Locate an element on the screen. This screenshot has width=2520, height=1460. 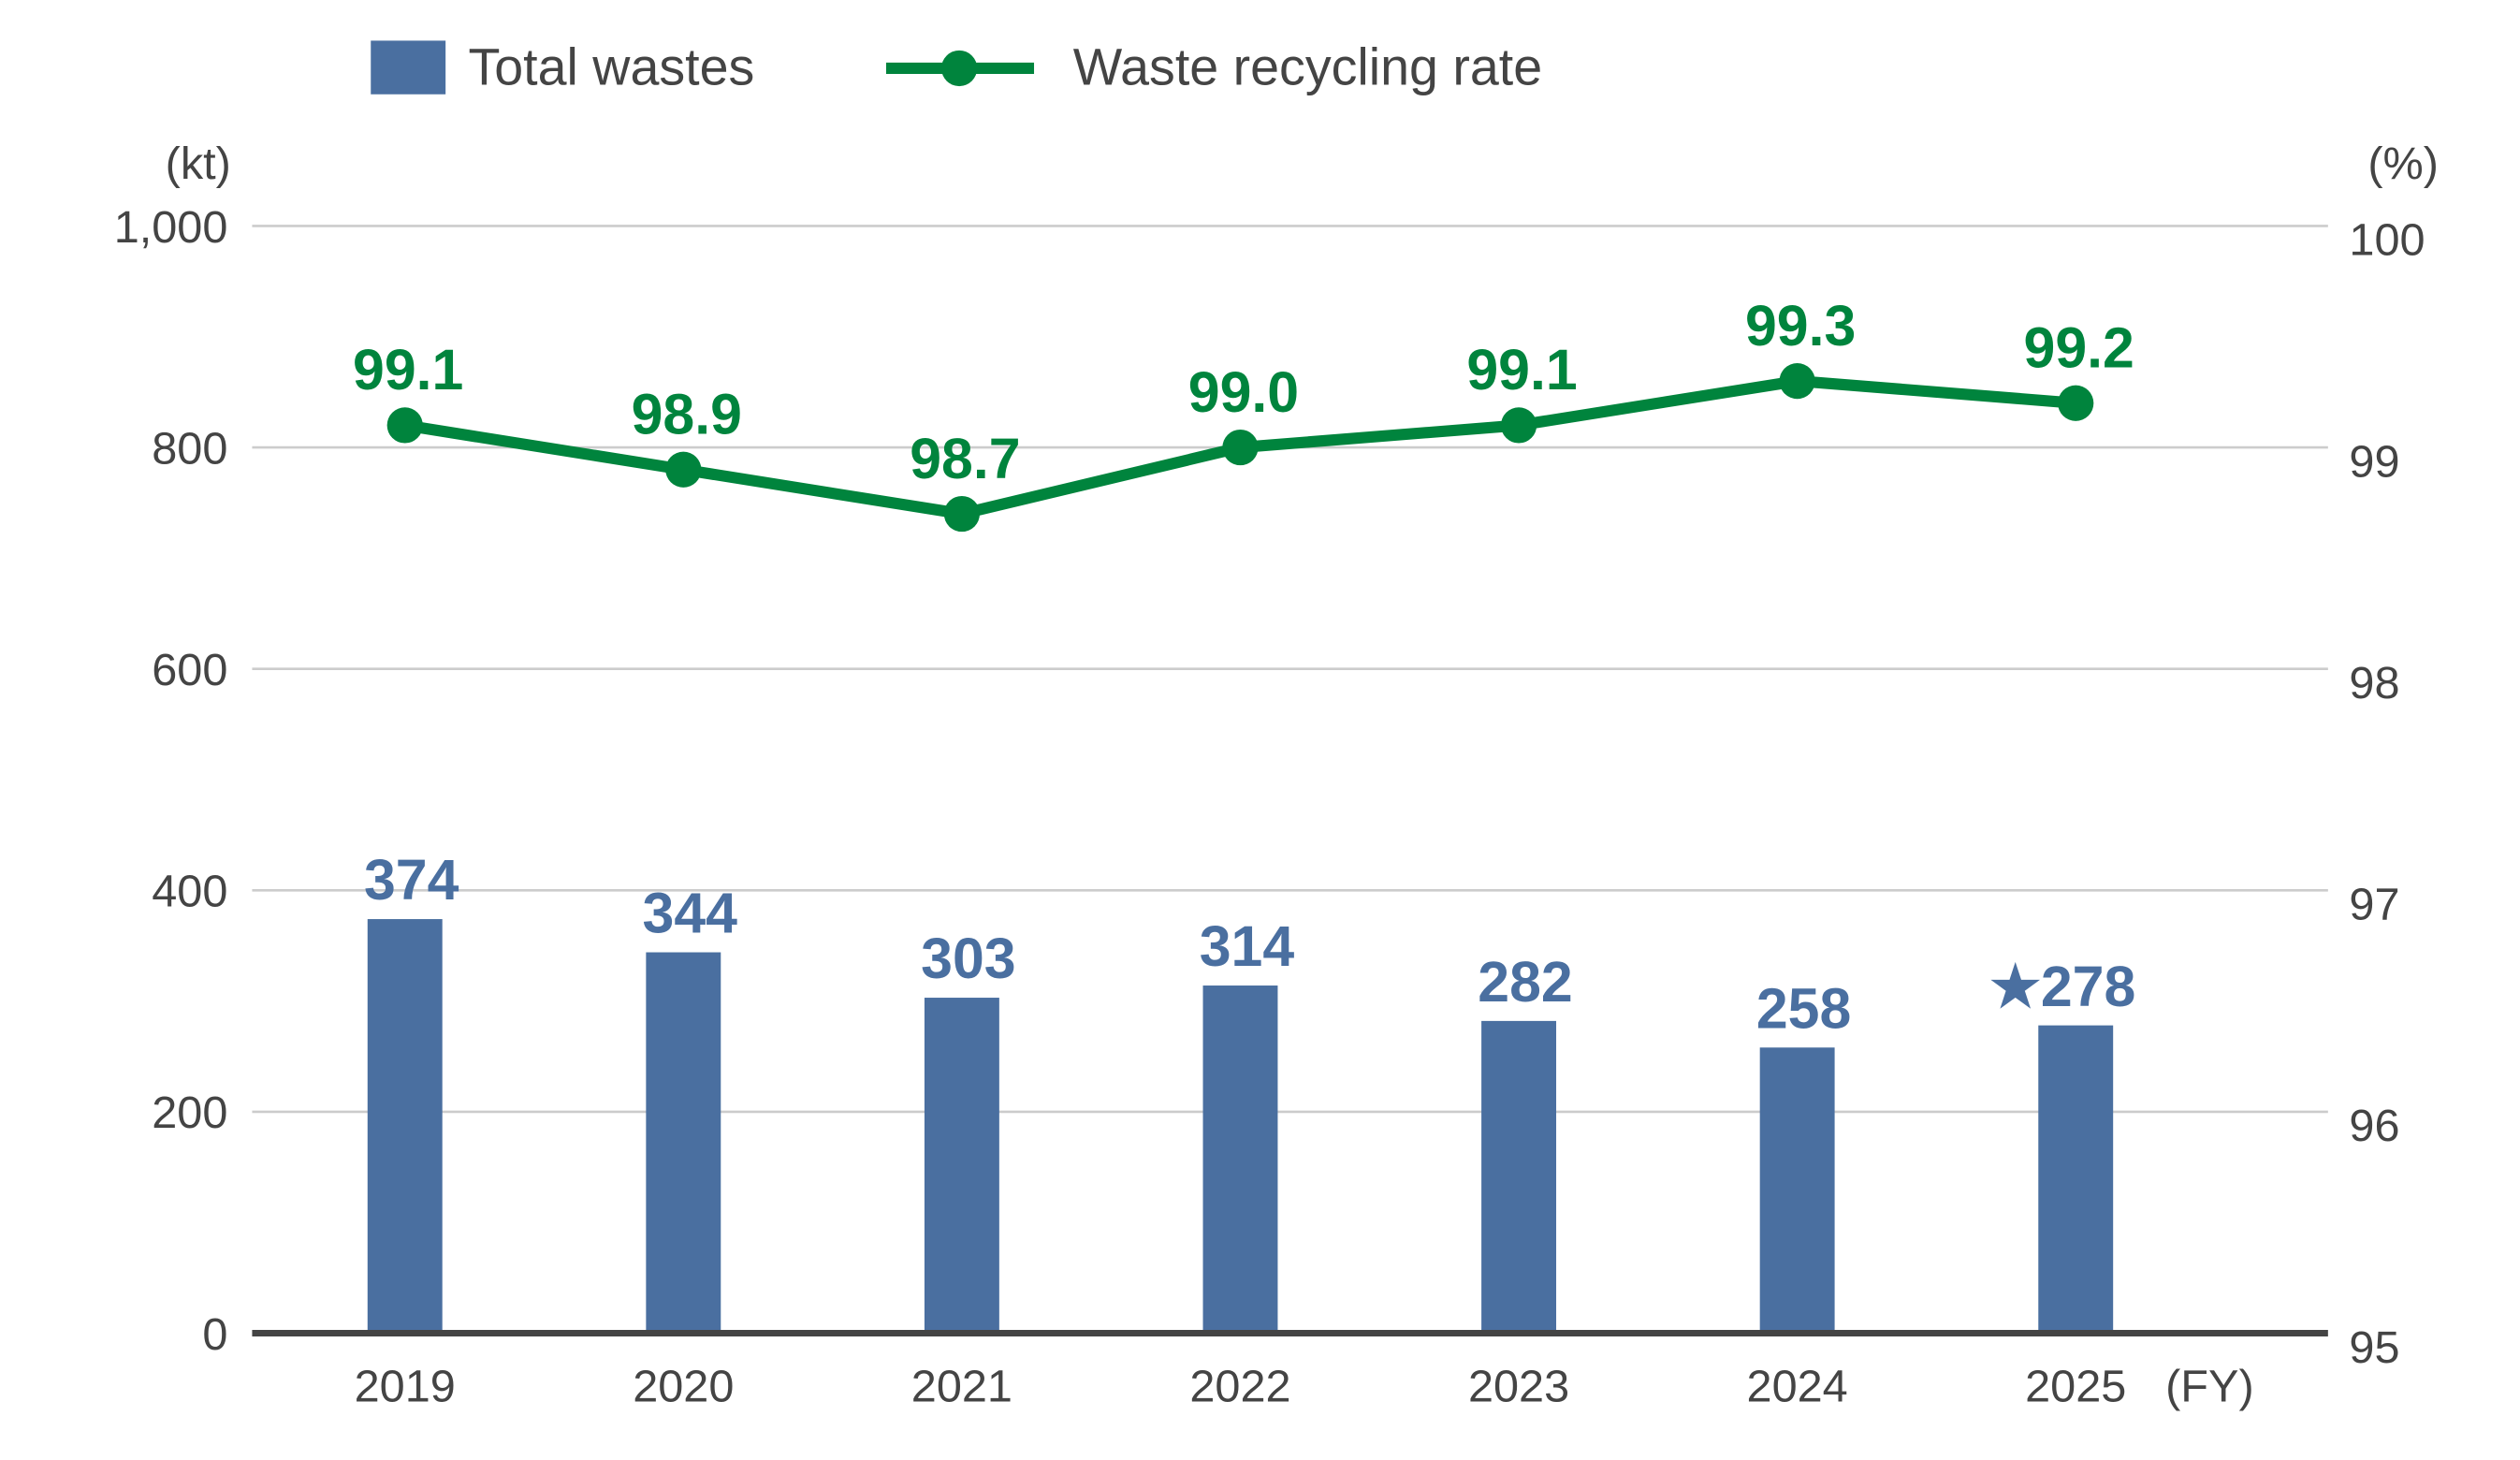
bar-2025 is located at coordinates (2076, 1180).